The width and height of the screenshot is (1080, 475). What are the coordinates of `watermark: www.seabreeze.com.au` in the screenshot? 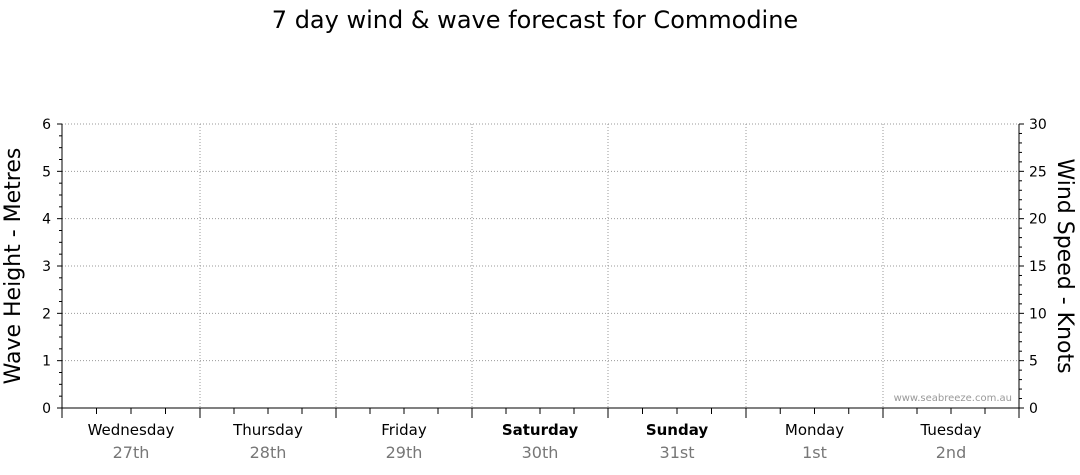 It's located at (953, 398).